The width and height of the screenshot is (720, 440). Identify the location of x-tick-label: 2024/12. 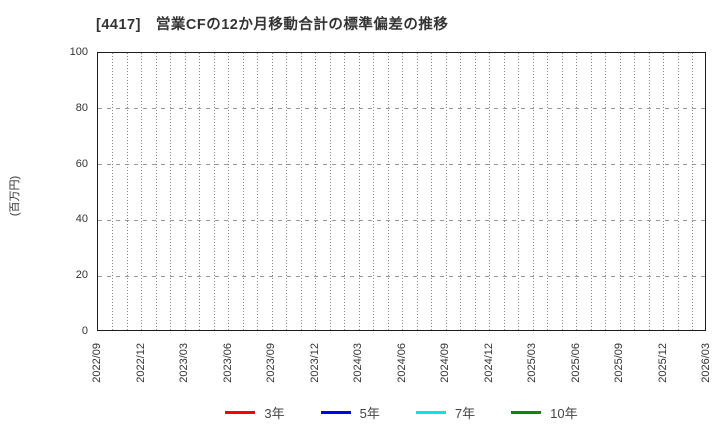
(488, 363).